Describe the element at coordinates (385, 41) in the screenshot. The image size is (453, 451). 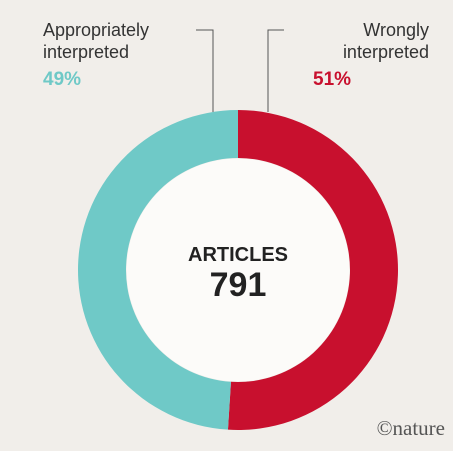
I see `legend-label: Wrongly interpreted` at that location.